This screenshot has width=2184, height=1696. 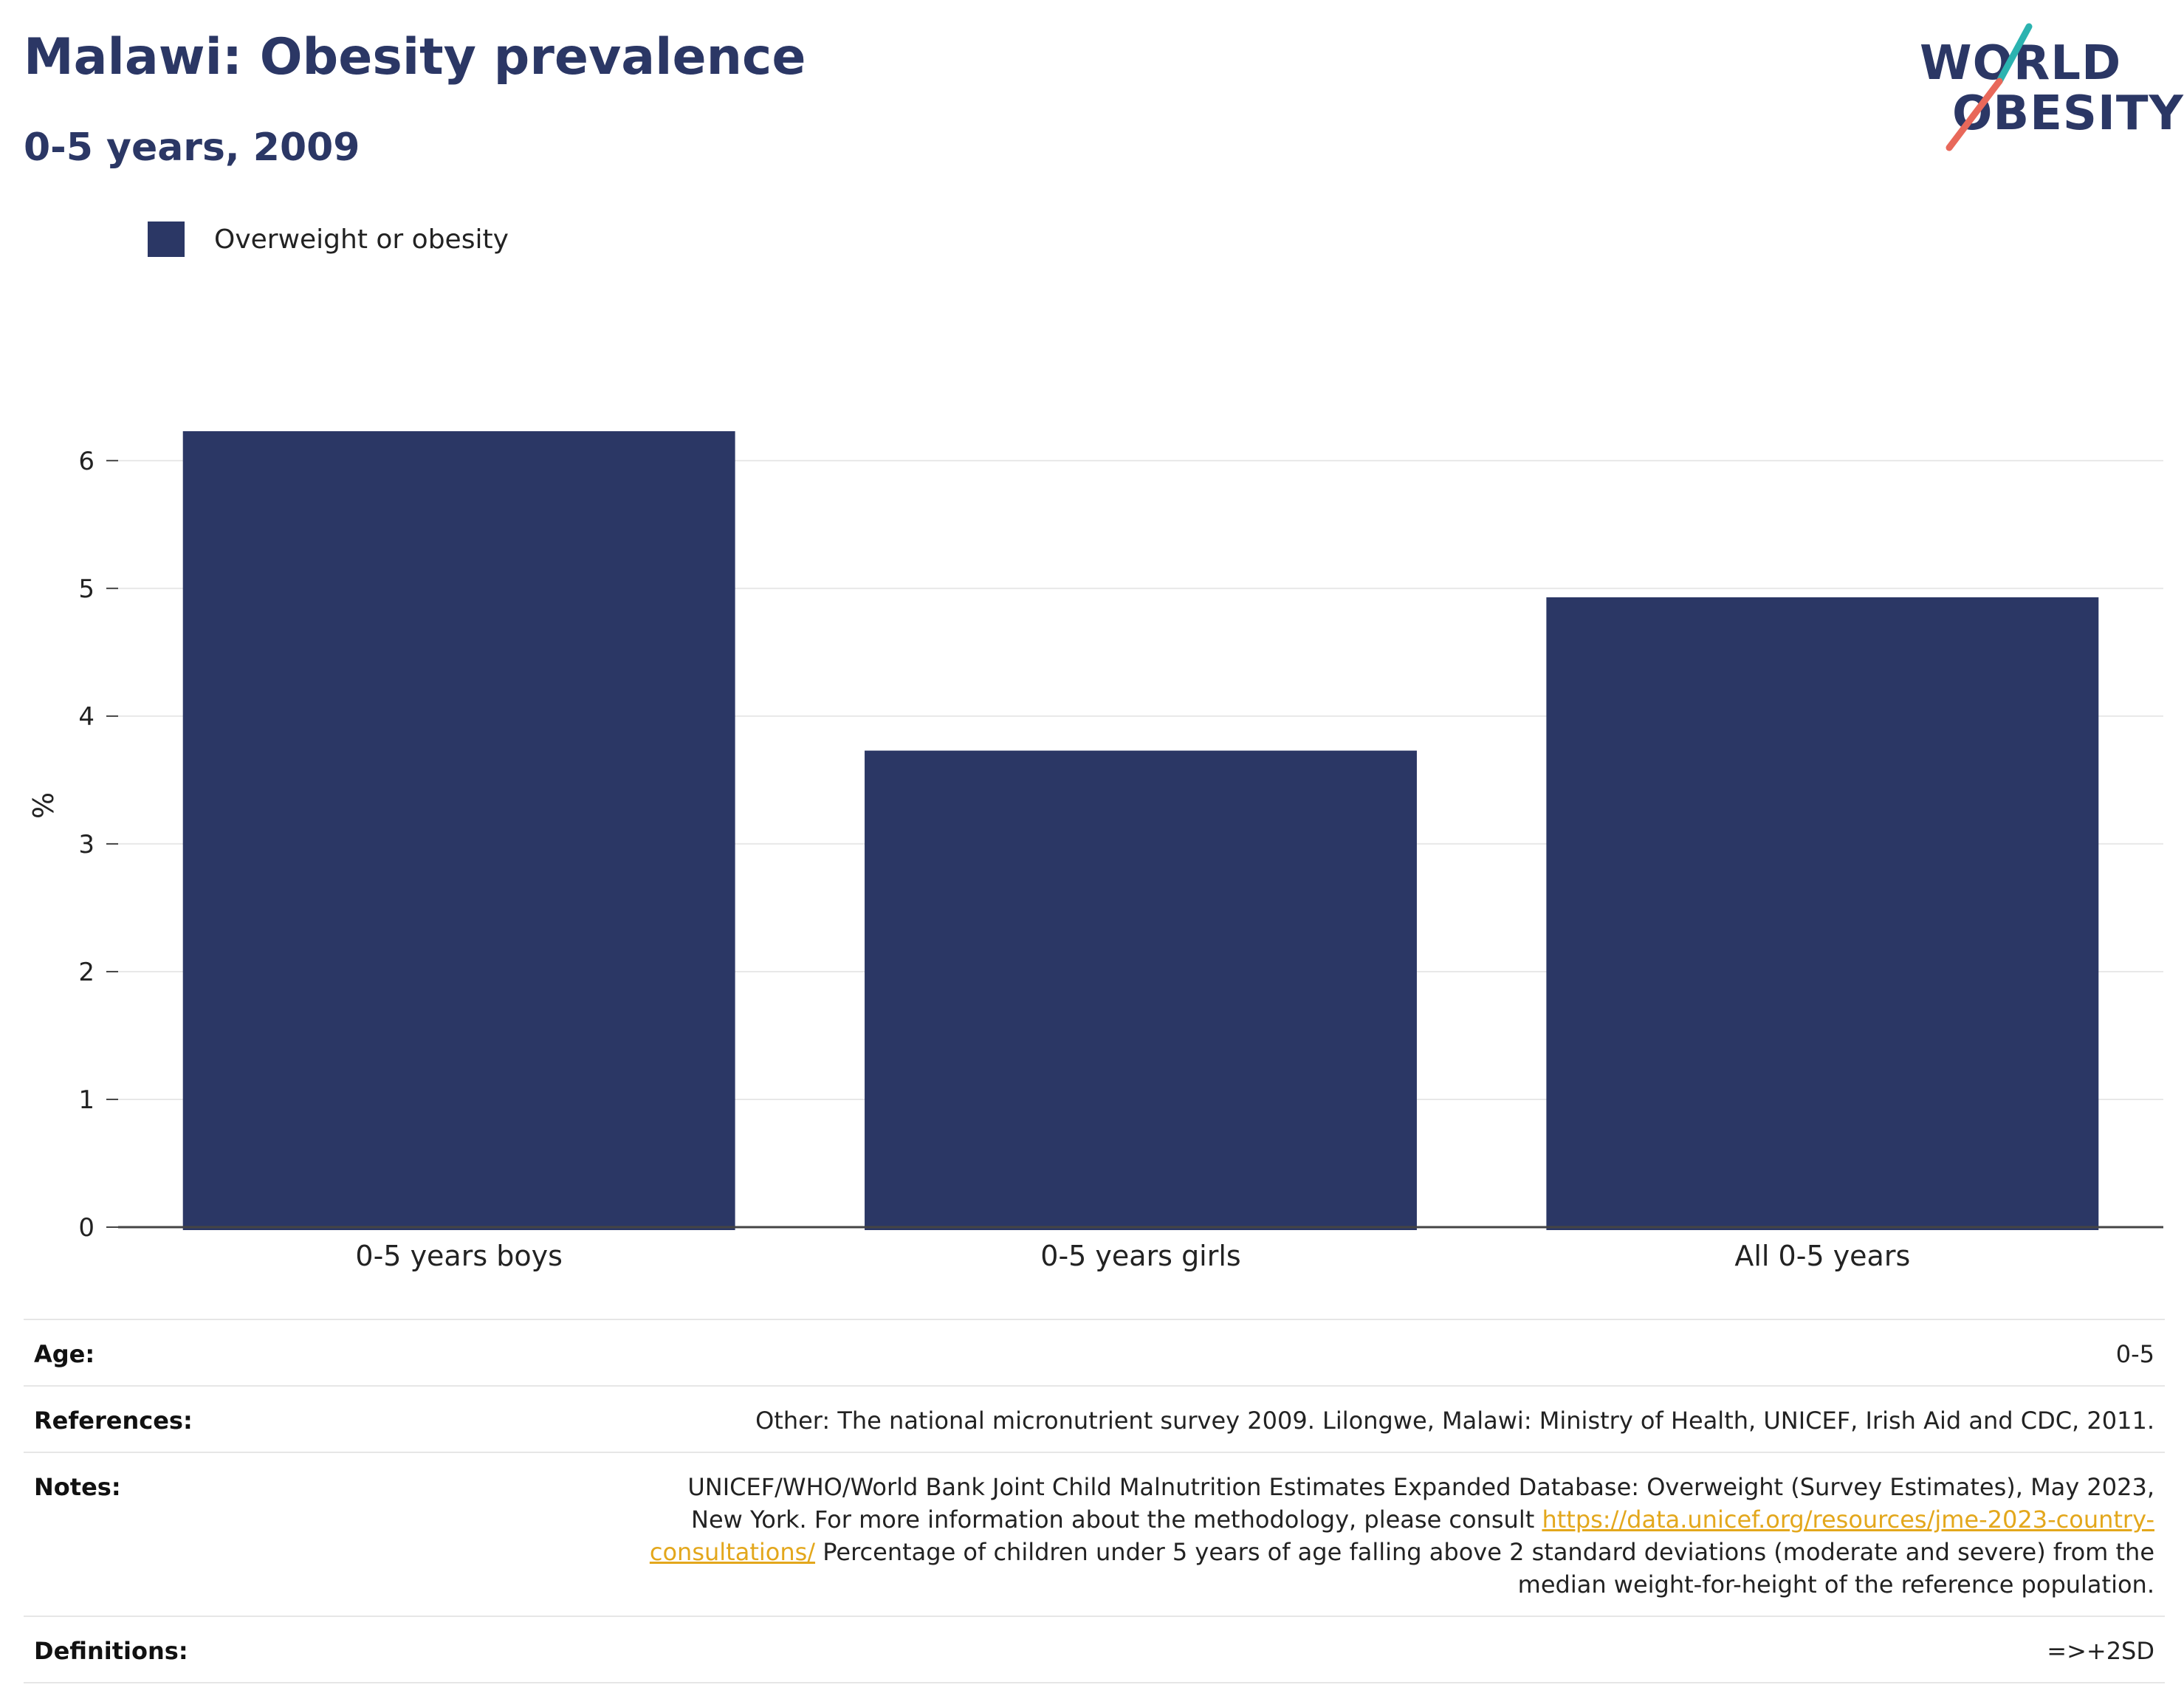 What do you see at coordinates (86, 461) in the screenshot?
I see `y-tick-label: 6` at bounding box center [86, 461].